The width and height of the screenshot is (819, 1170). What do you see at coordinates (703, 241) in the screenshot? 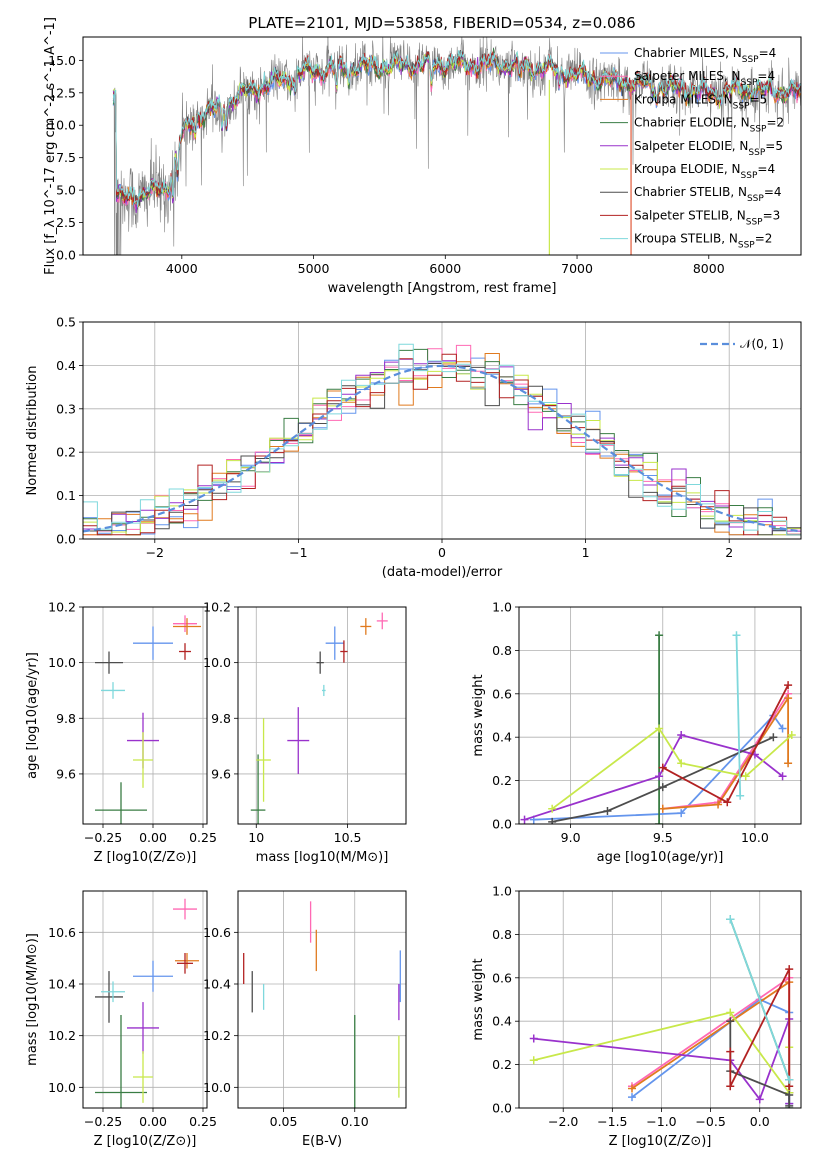
I see `legend-label: Kroupa STELIB, NSSP=2` at bounding box center [703, 241].